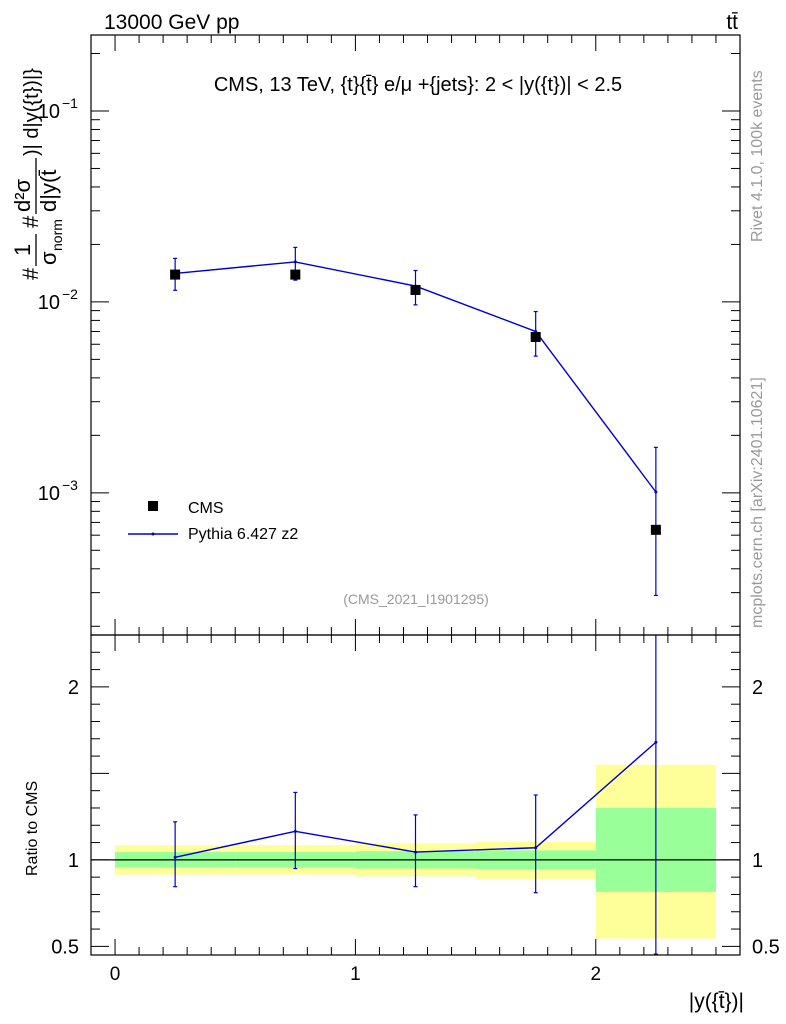 This screenshot has height=1024, width=786. What do you see at coordinates (57, 235) in the screenshot?
I see `ylabel-norm-sub: norm` at bounding box center [57, 235].